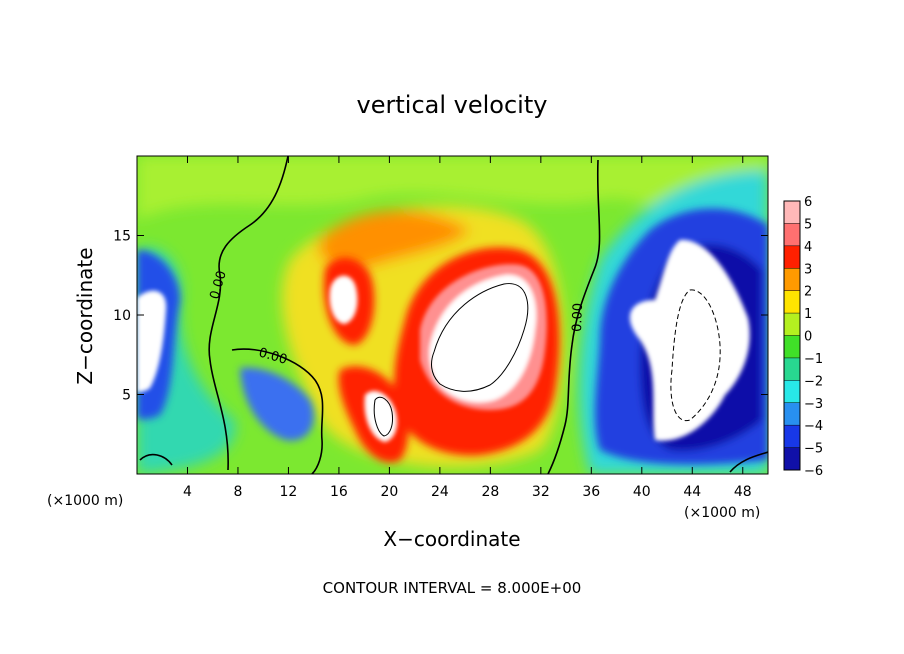 Image resolution: width=904 pixels, height=654 pixels. What do you see at coordinates (808, 202) in the screenshot?
I see `colorbar-label: 6` at bounding box center [808, 202].